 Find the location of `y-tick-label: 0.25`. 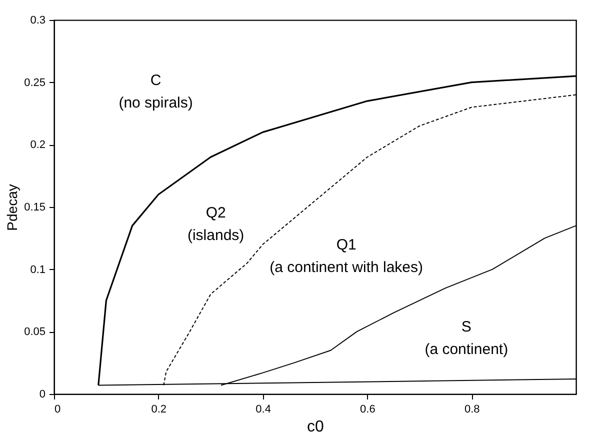

y-tick-label: 0.25 is located at coordinates (35, 82).